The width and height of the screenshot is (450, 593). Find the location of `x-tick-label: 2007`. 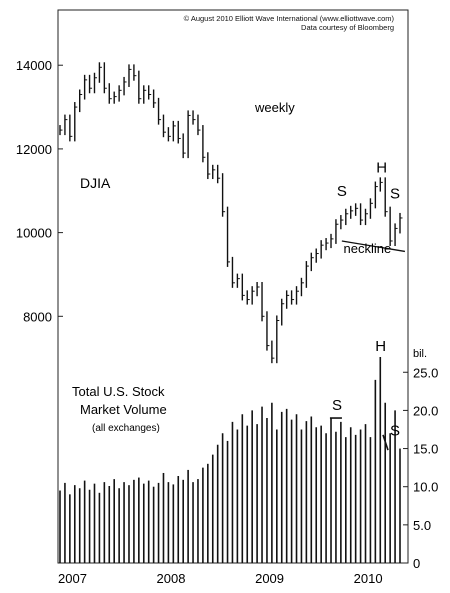

x-tick-label: 2007 is located at coordinates (72, 578).